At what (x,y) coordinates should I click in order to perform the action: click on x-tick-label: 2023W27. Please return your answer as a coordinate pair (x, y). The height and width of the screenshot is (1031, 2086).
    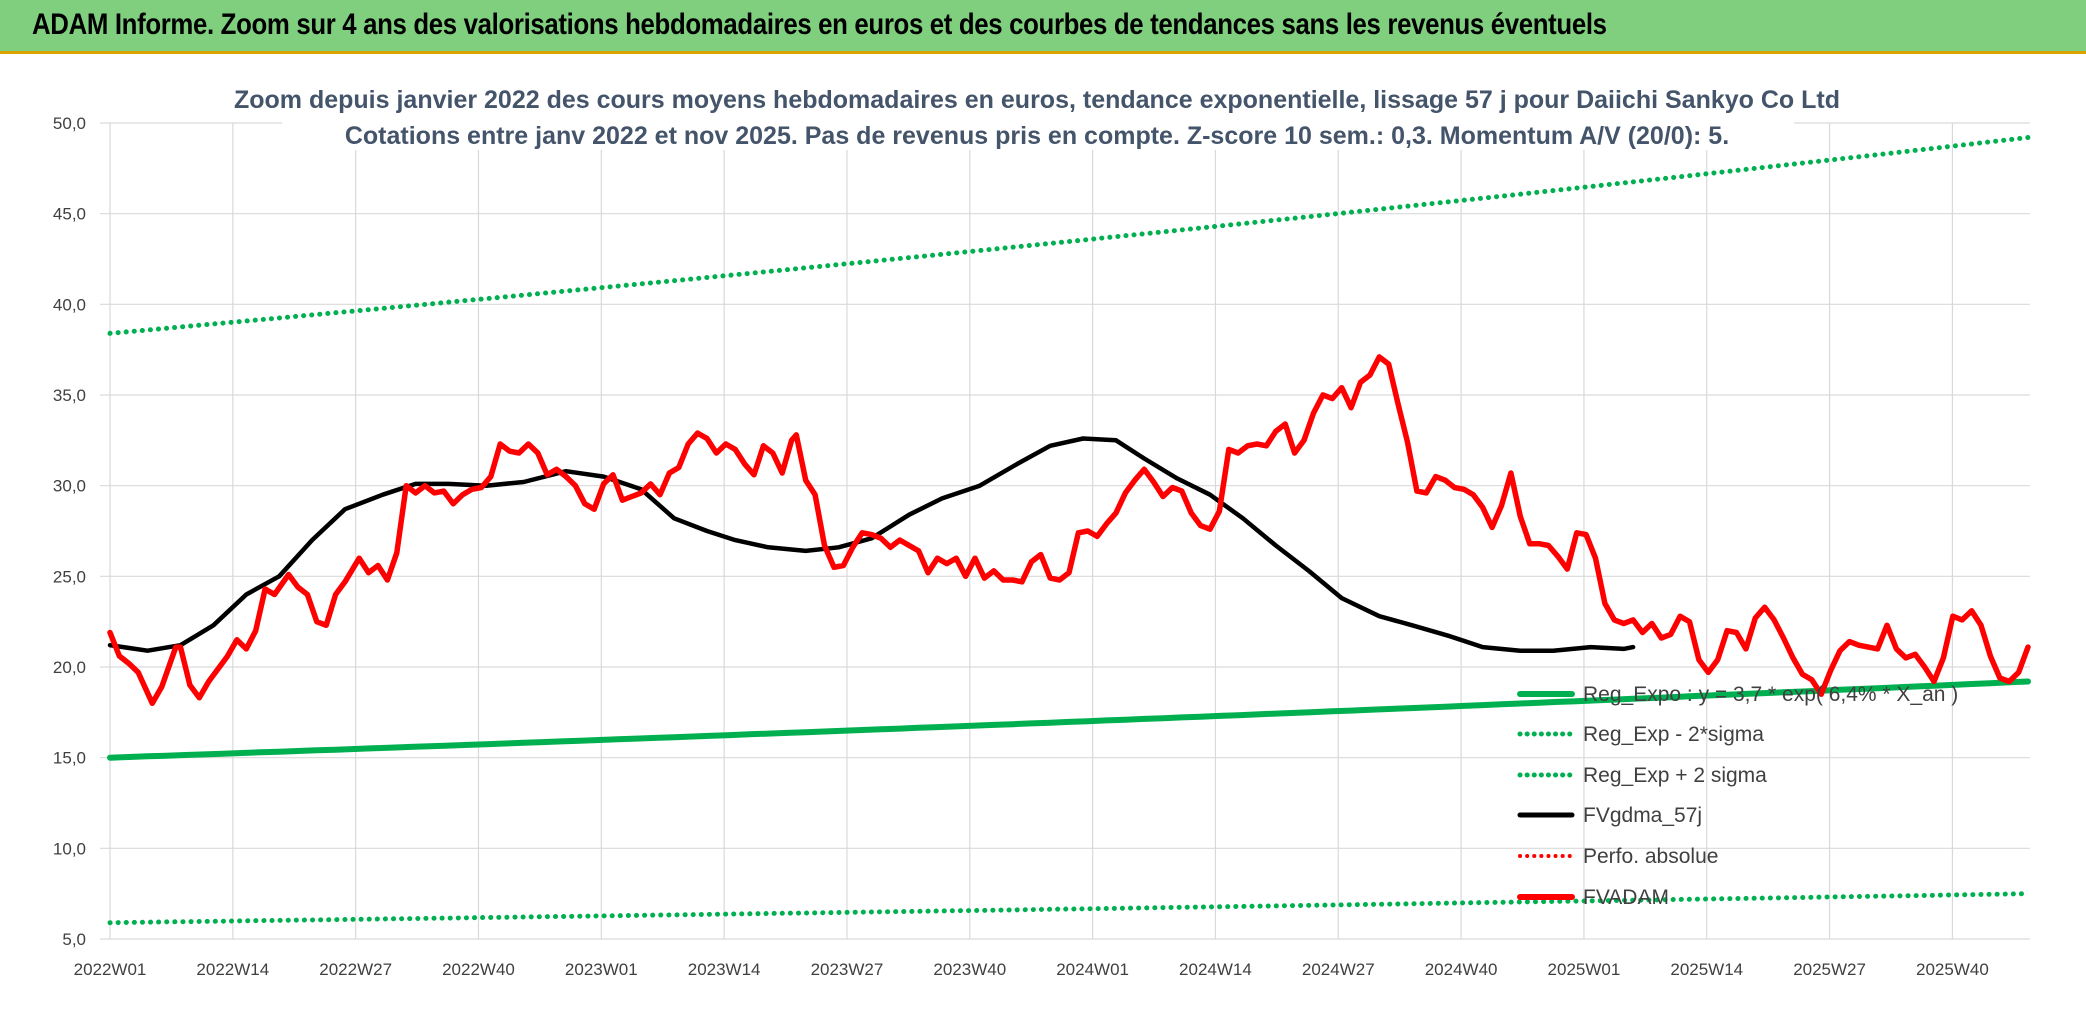
    Looking at the image, I should click on (847, 969).